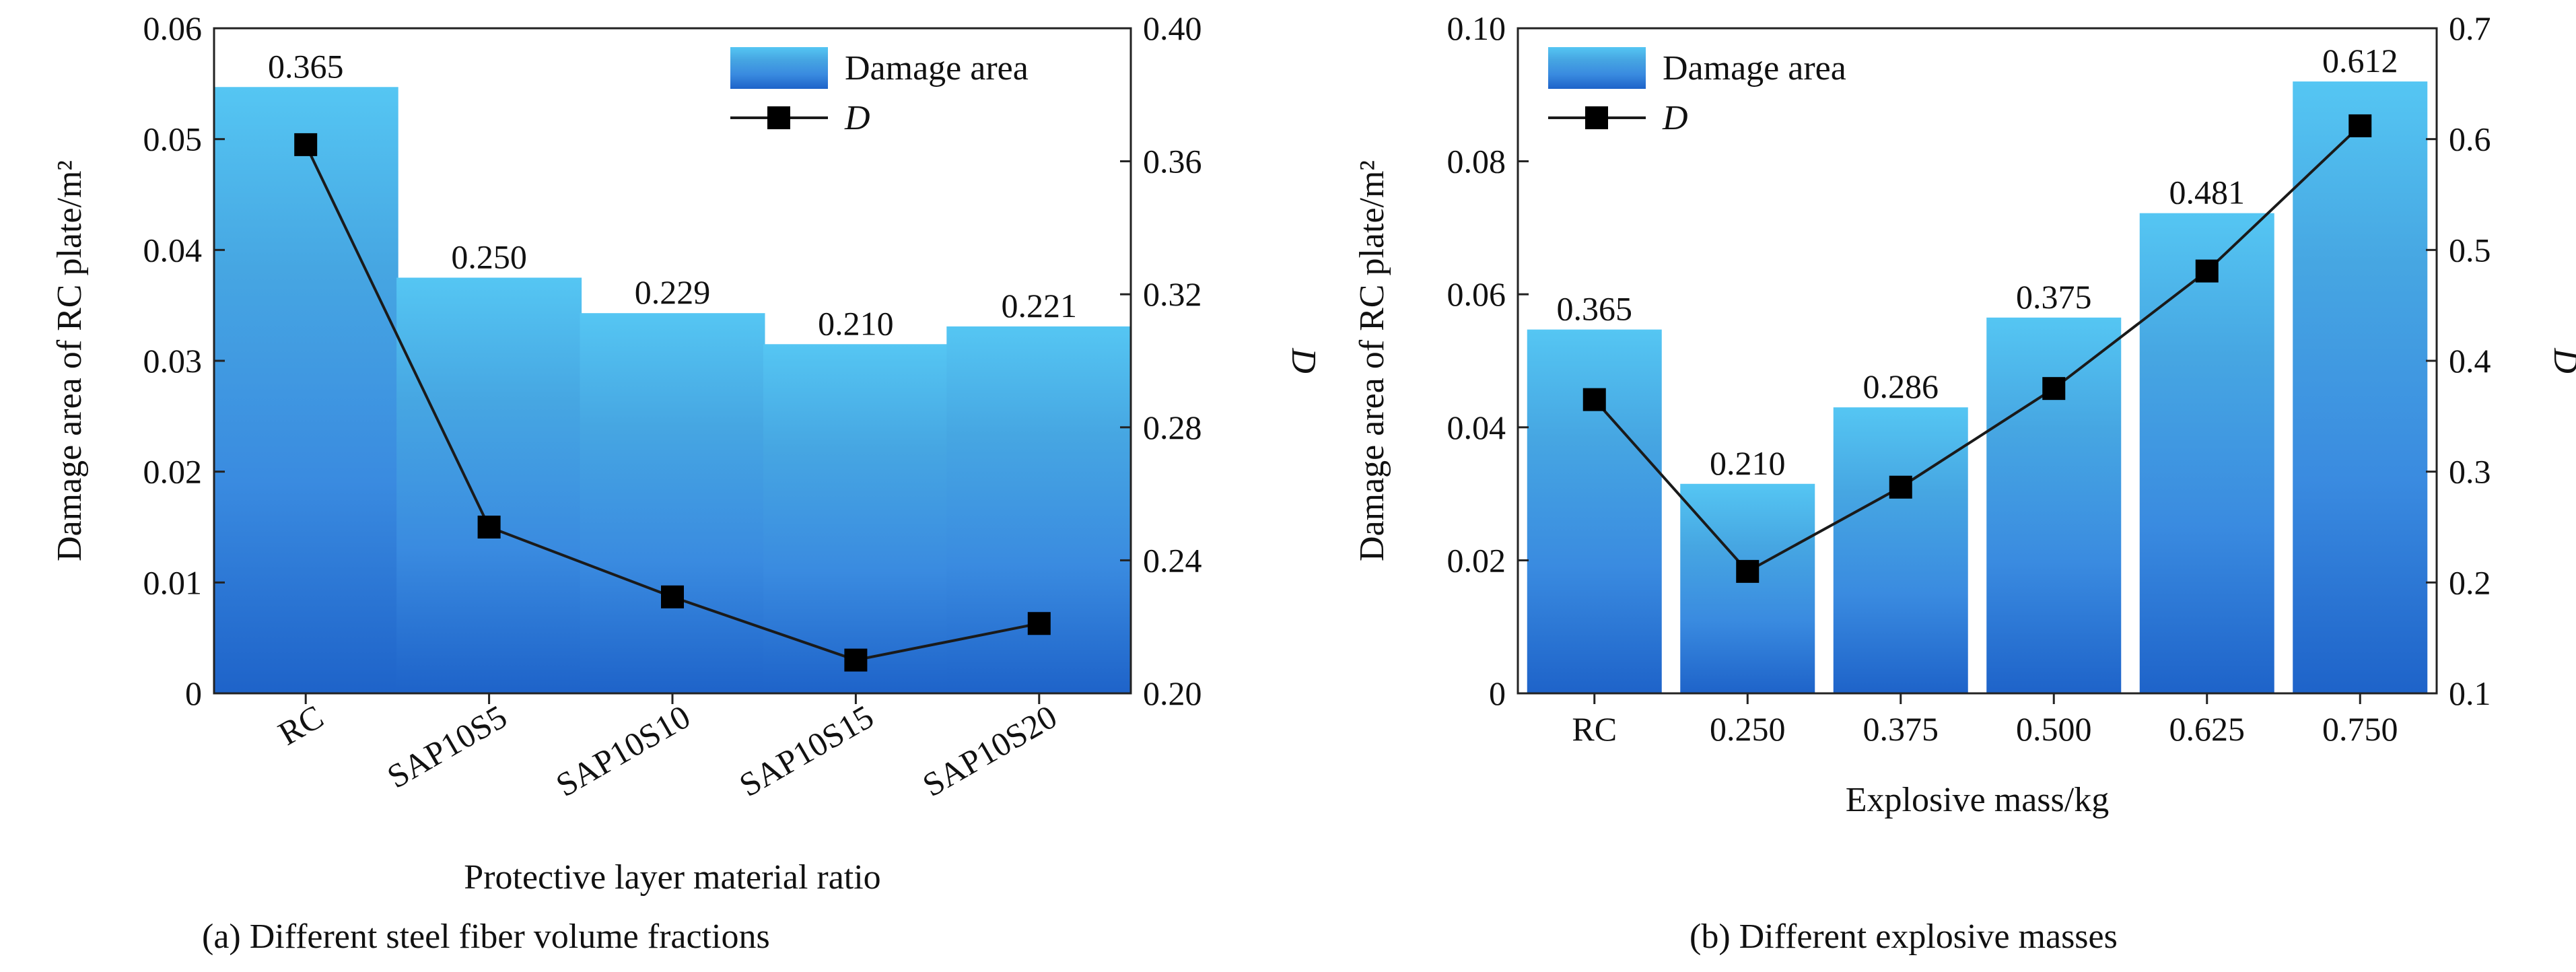 This screenshot has height=972, width=2576. I want to click on right-tick-label: 0.1, so click(2470, 693).